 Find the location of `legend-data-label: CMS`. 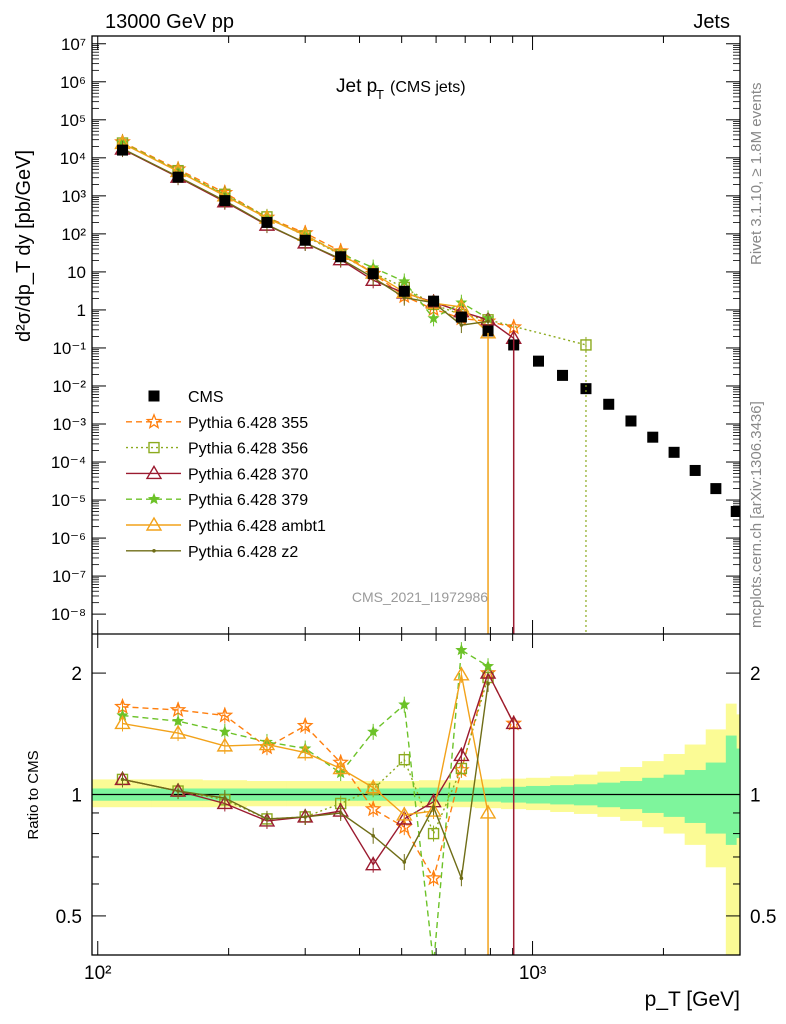

legend-data-label: CMS is located at coordinates (206, 397).